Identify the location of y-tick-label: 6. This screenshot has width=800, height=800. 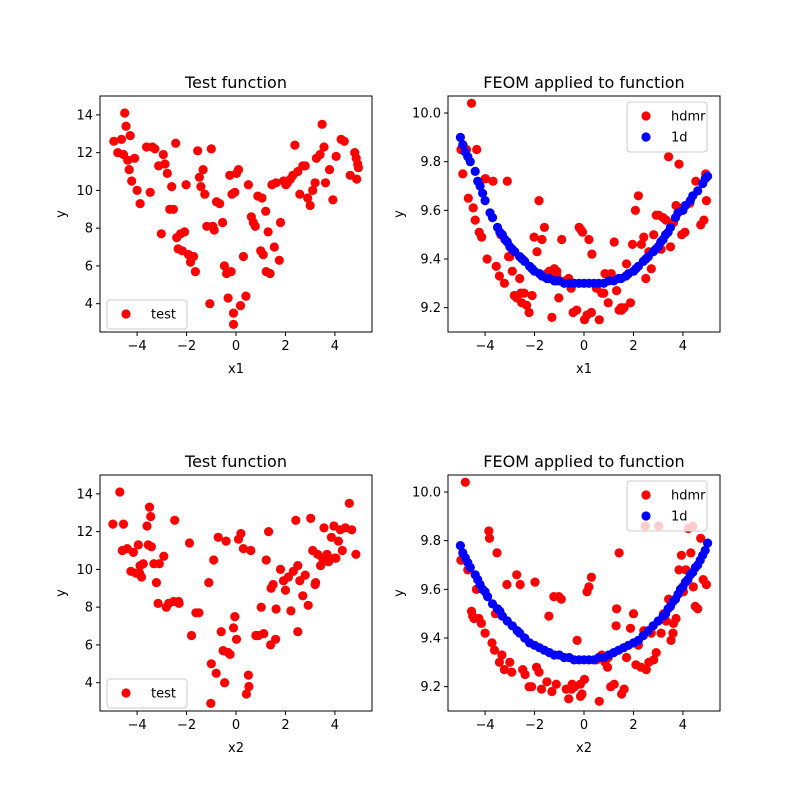
(89, 645).